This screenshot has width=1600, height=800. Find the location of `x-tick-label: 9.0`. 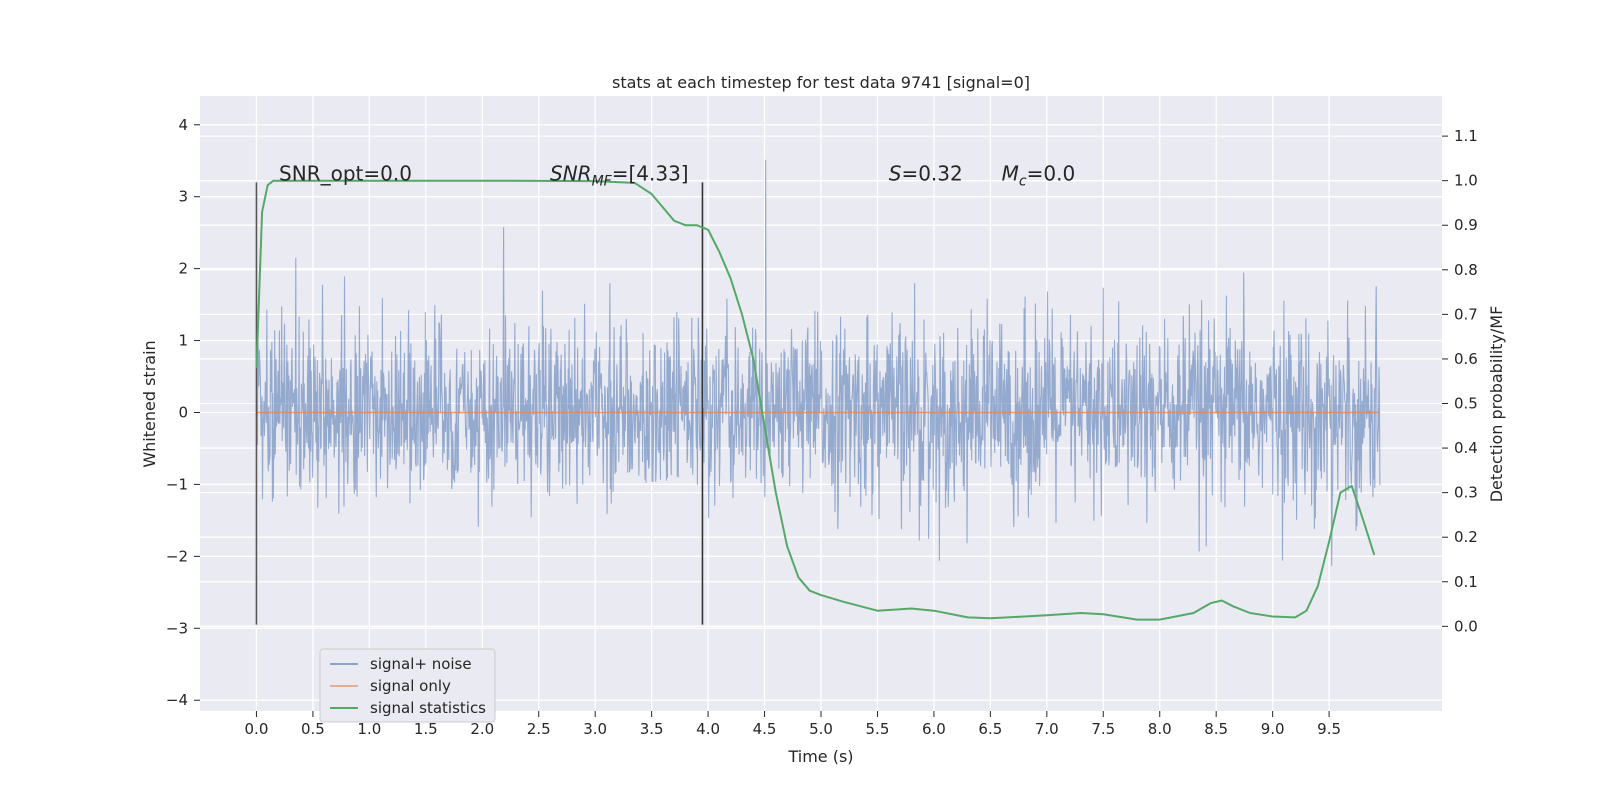

x-tick-label: 9.0 is located at coordinates (1273, 729).